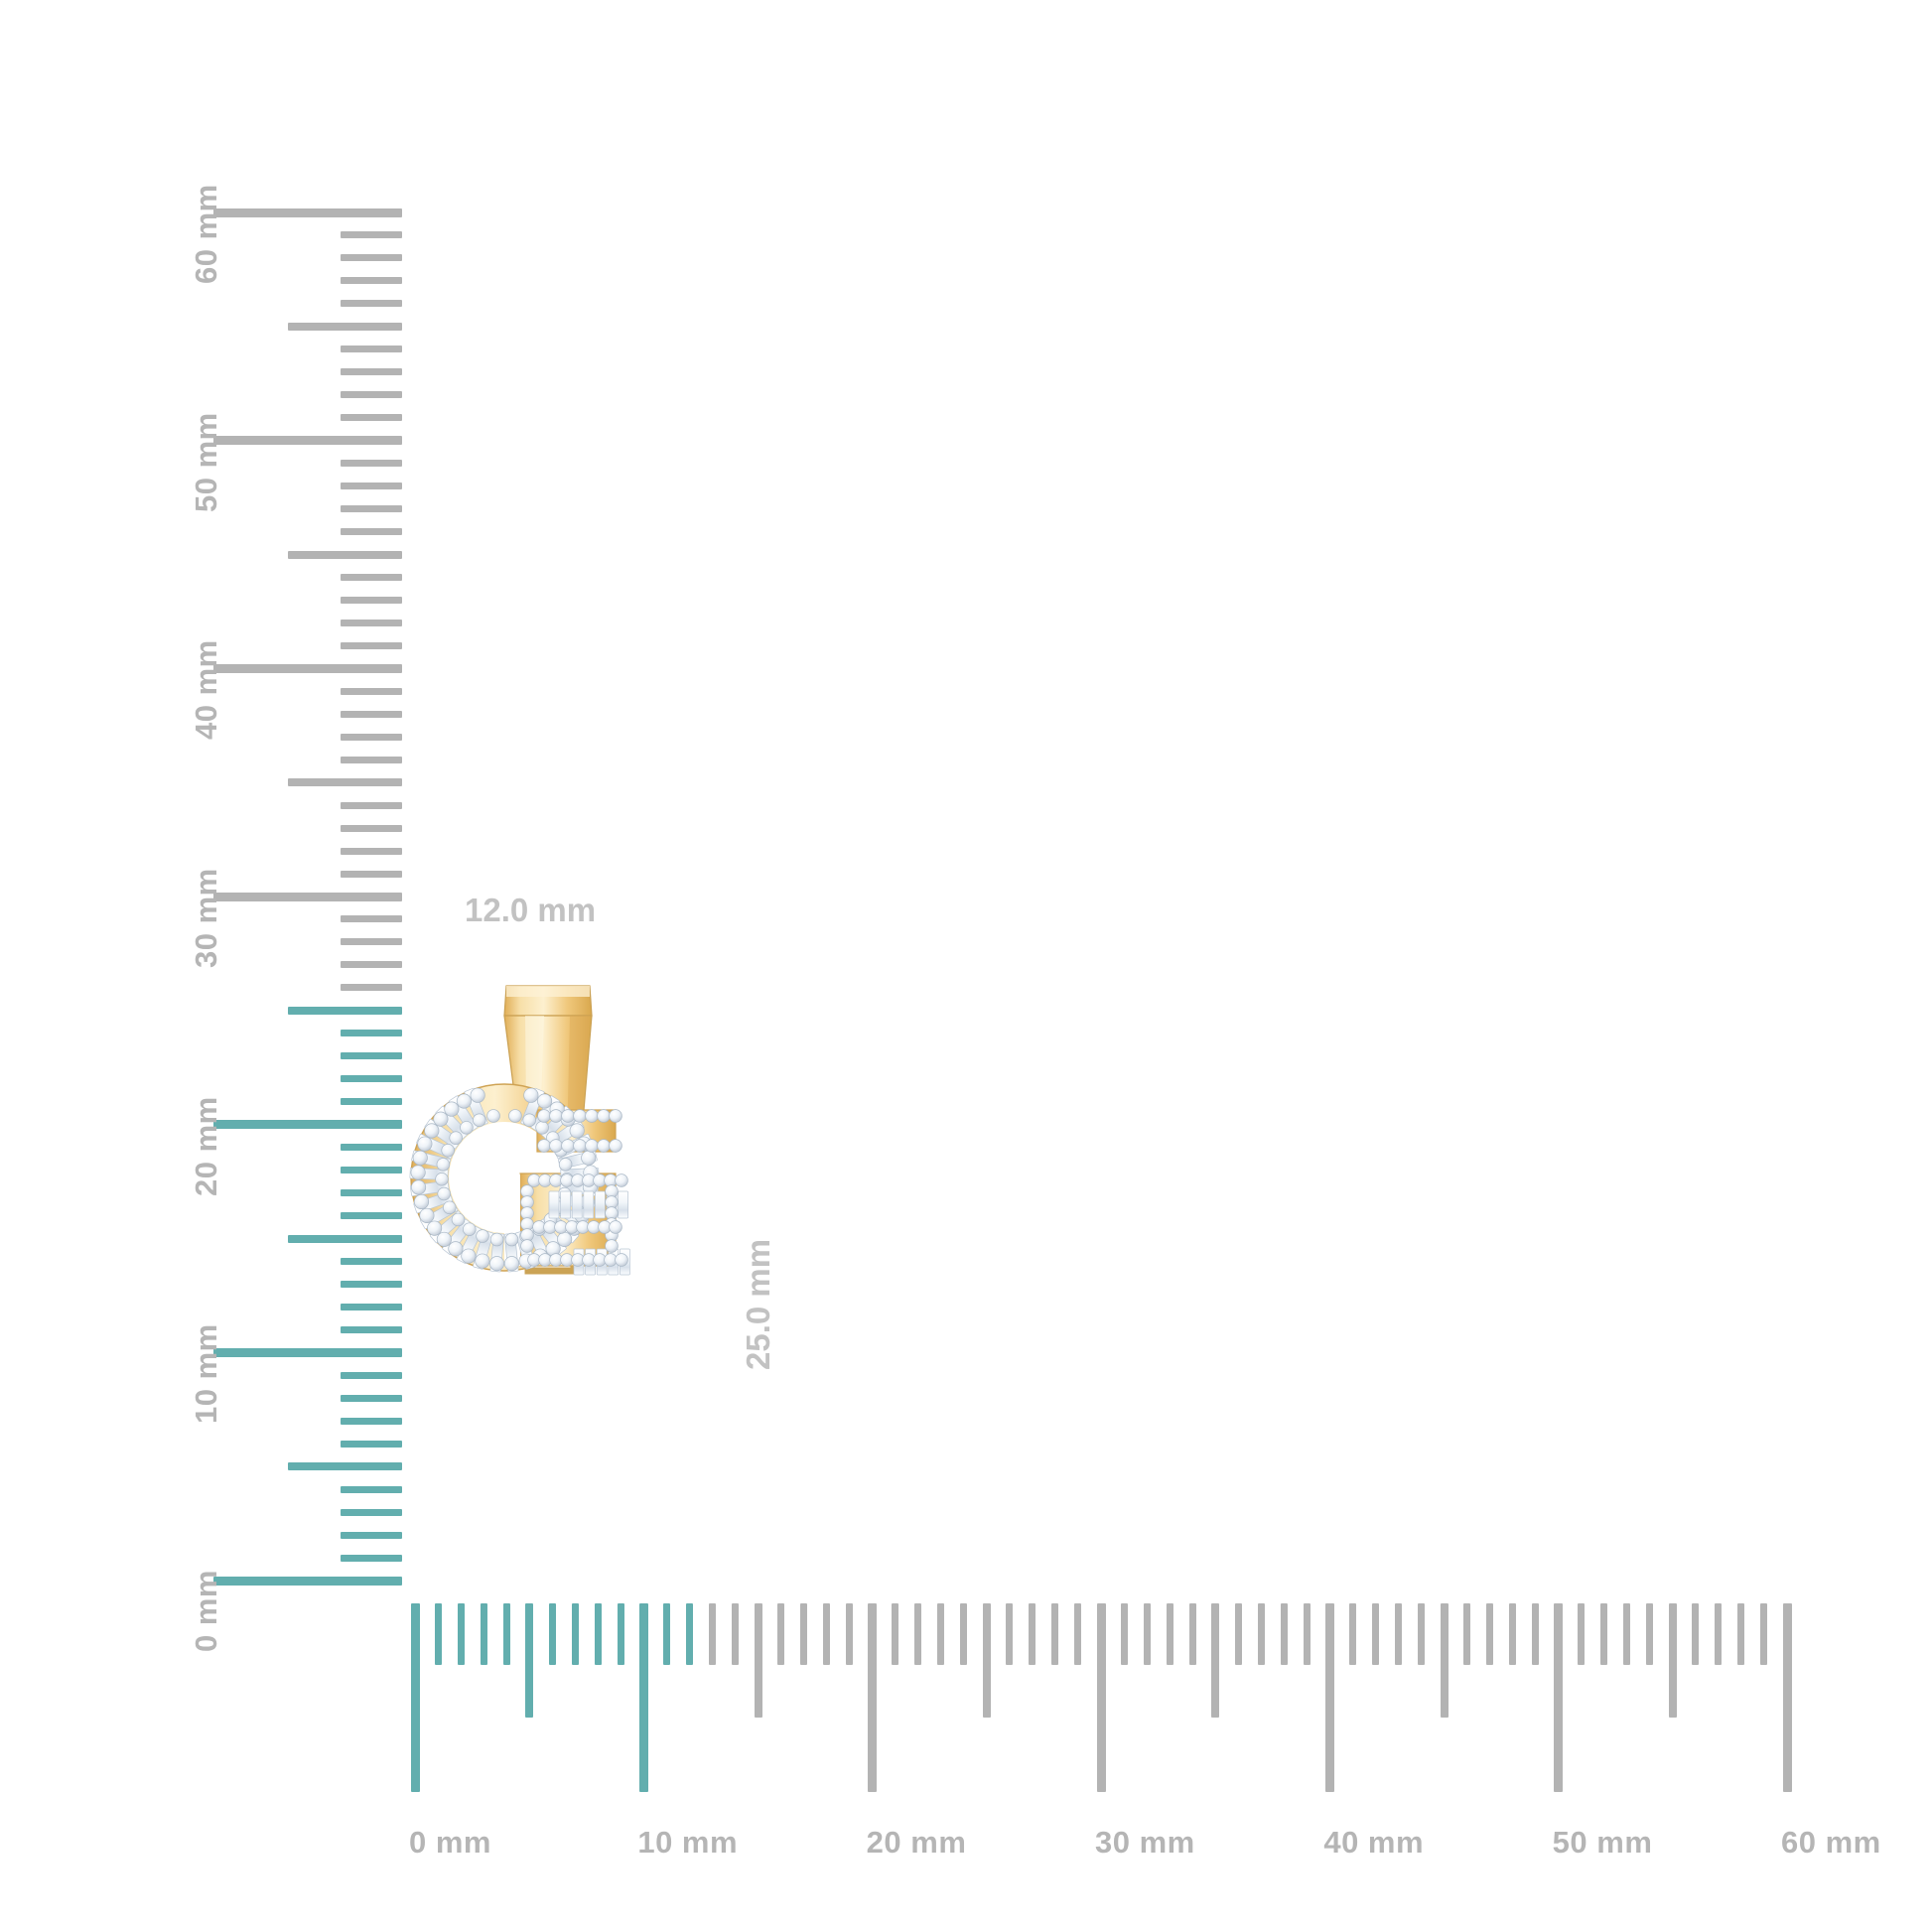 This screenshot has height=1932, width=1932. Describe the element at coordinates (308, 1125) in the screenshot. I see `vertical-tick-20mm` at that location.